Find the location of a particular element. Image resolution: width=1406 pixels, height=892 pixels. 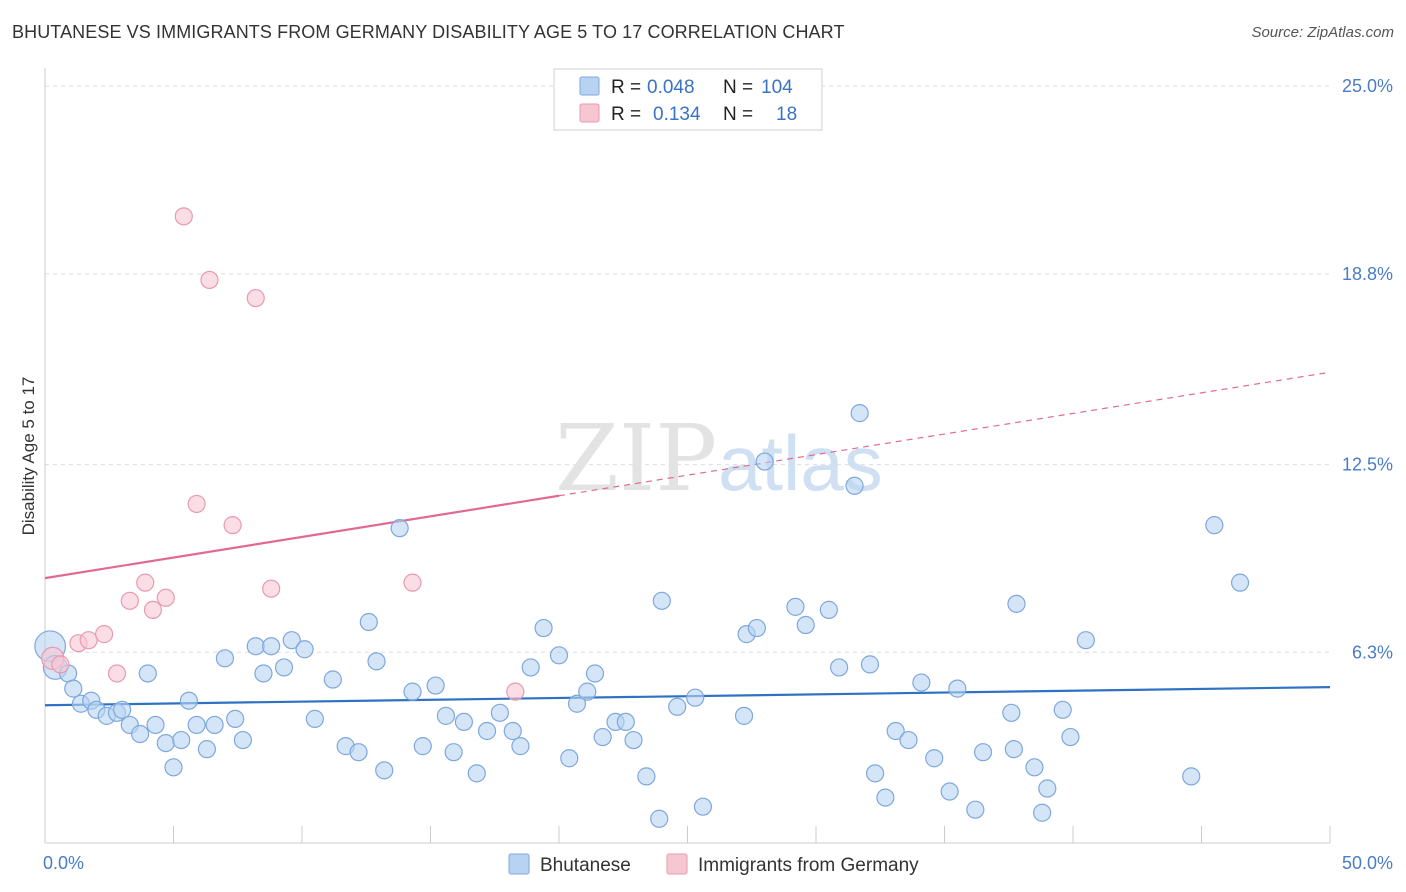

y-tick-label-2: 18.8% is located at coordinates (1367, 274).